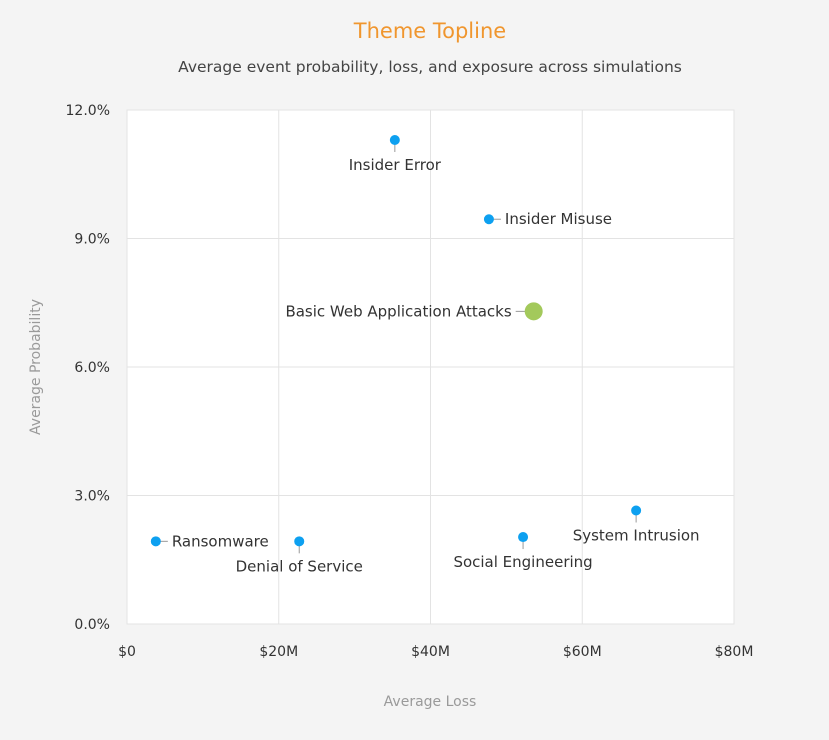 This screenshot has width=829, height=740. I want to click on data-point-group: Denial of Service, so click(299, 555).